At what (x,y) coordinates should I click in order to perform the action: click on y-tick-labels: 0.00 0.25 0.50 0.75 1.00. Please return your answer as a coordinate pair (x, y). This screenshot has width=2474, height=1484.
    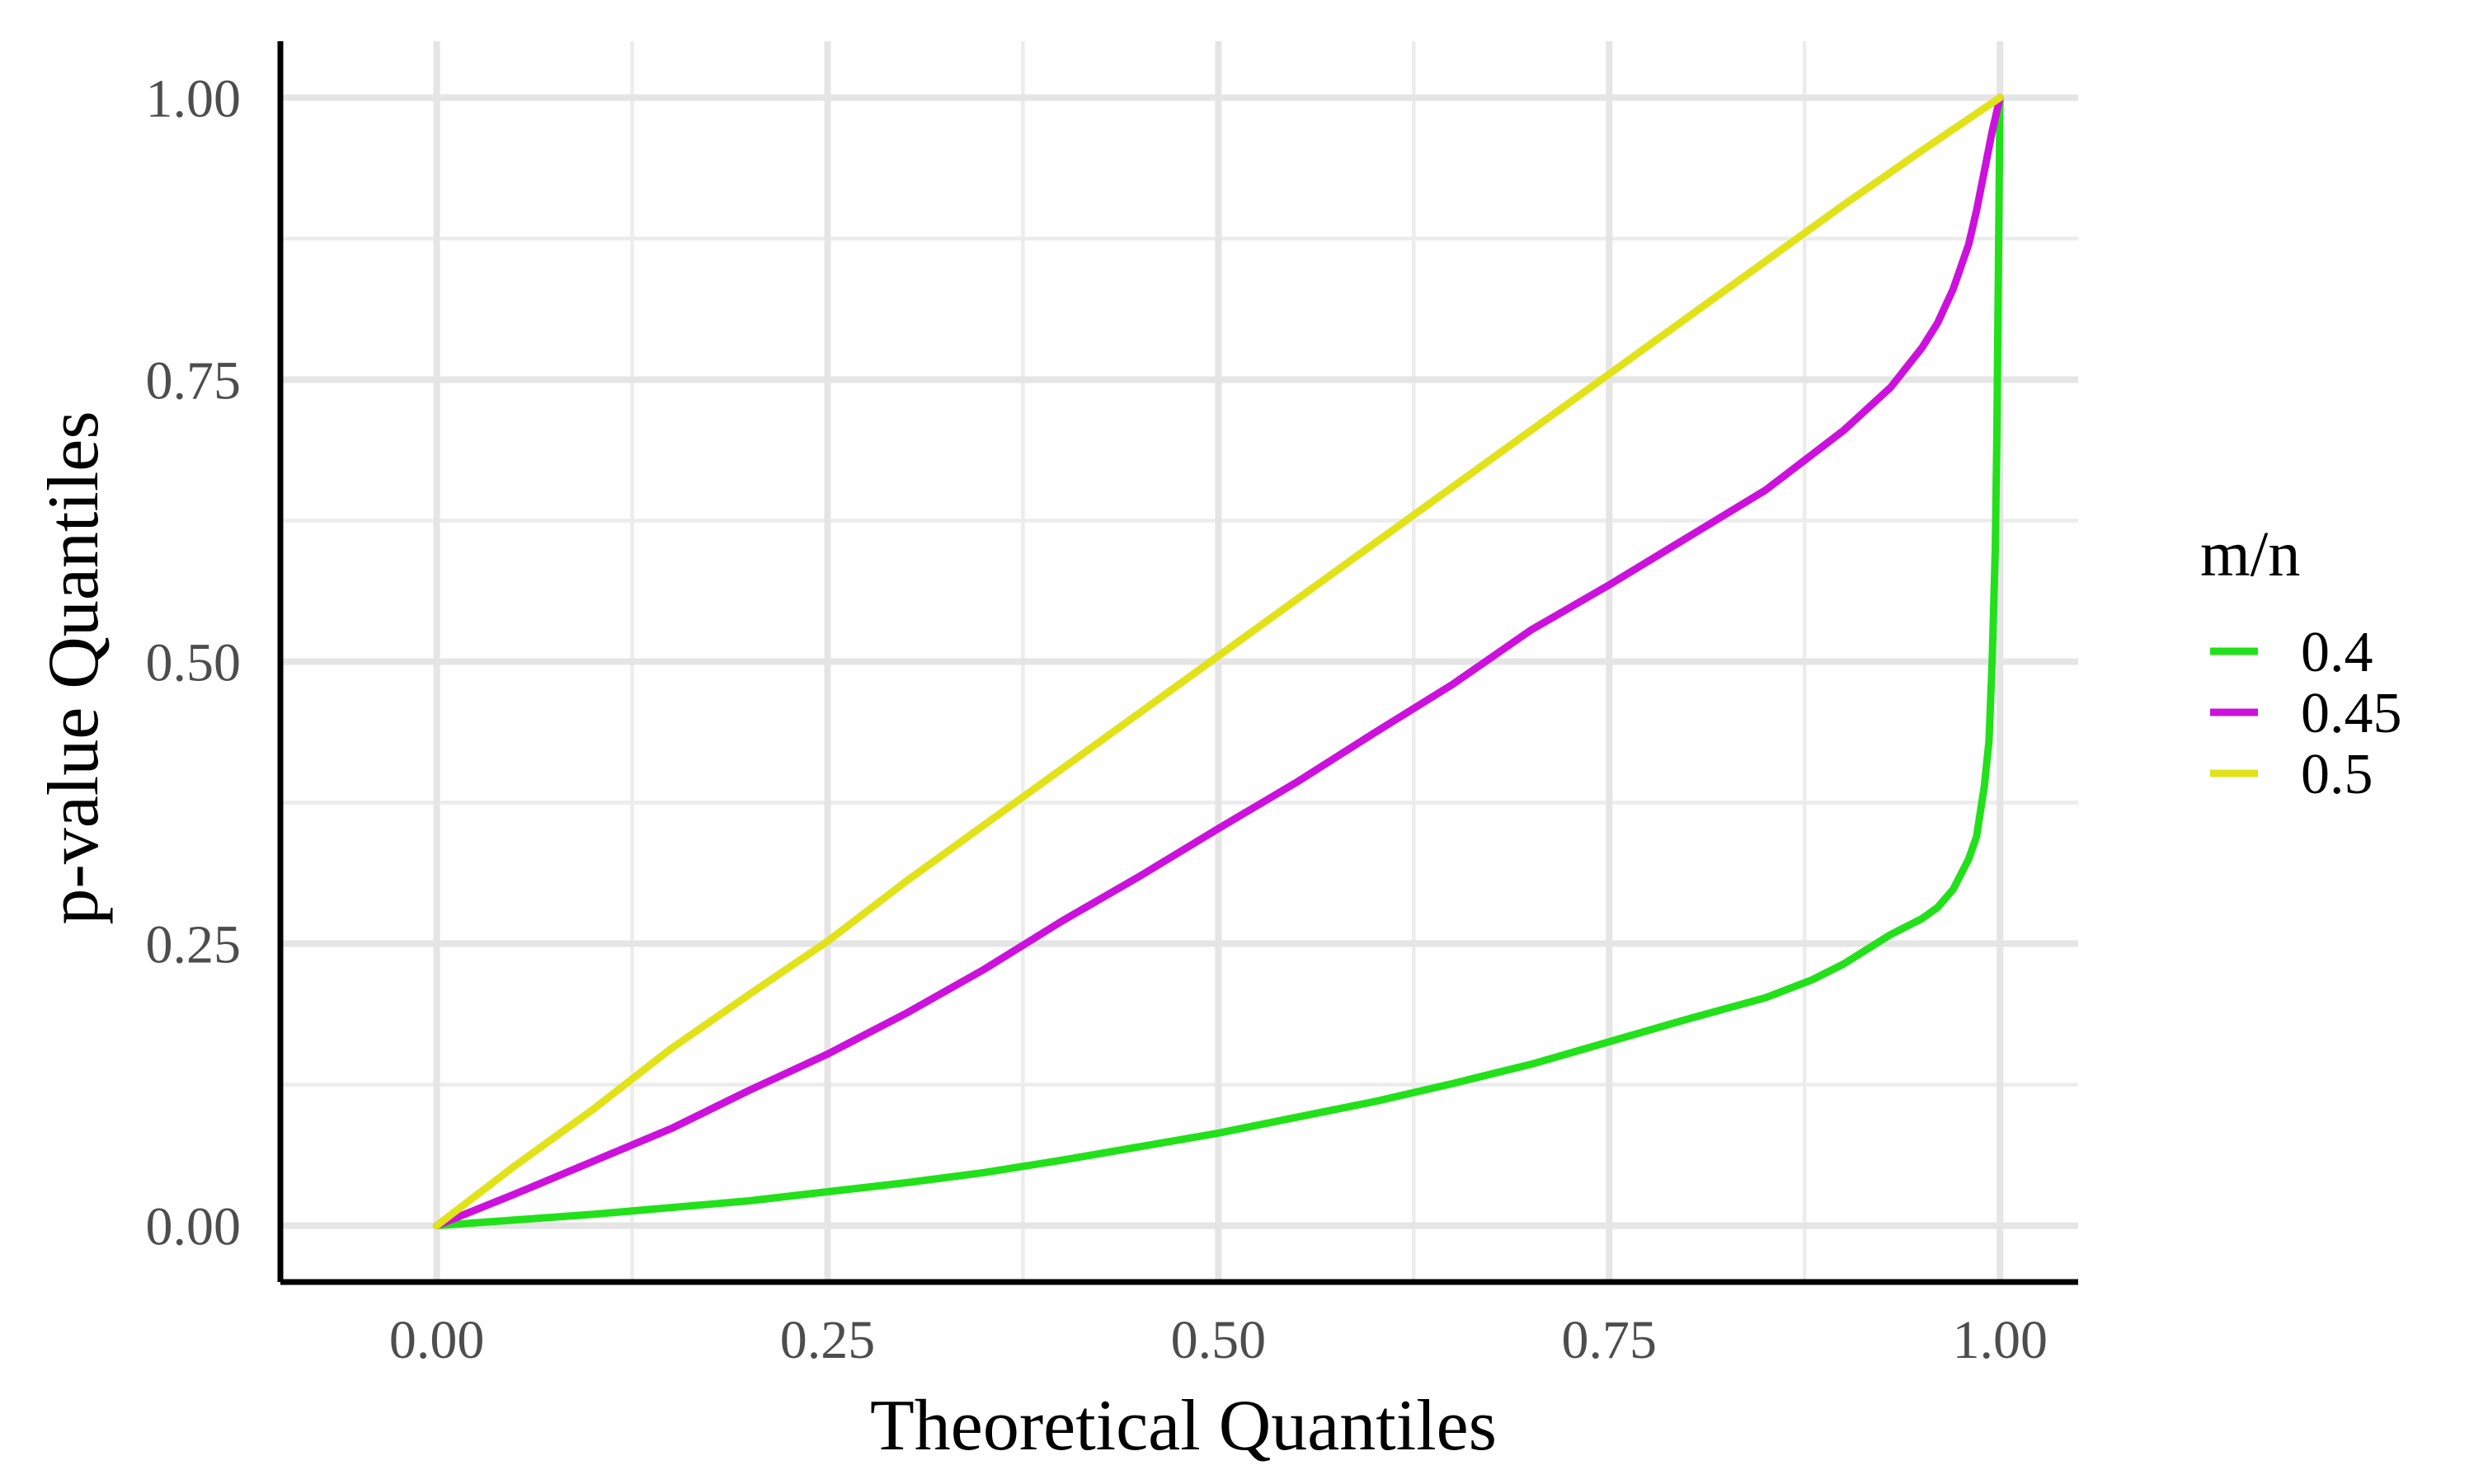
    Looking at the image, I should click on (194, 662).